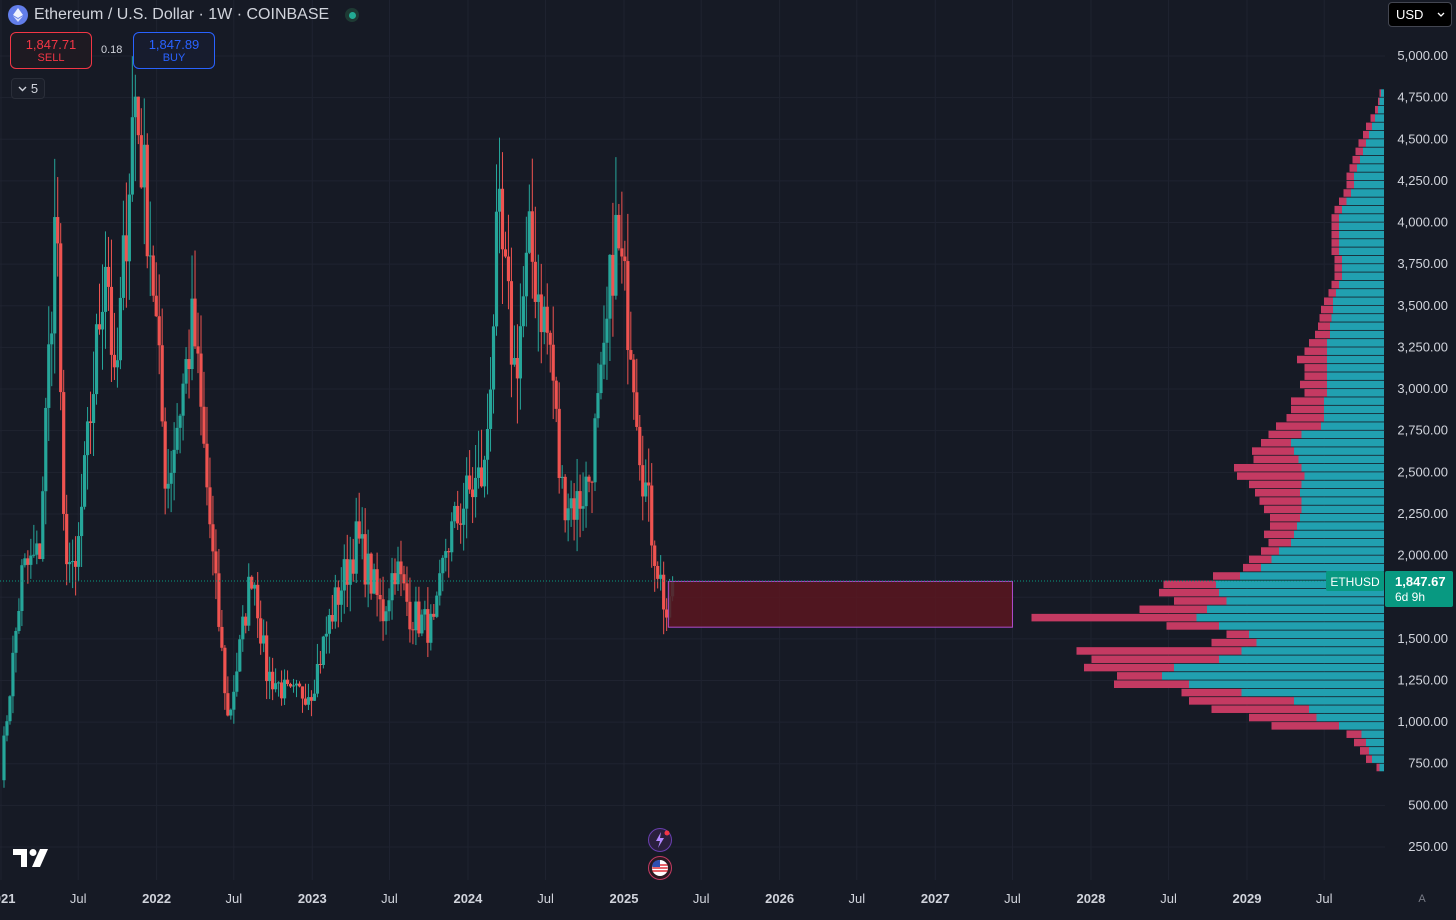 The image size is (1456, 920). What do you see at coordinates (22, 88) in the screenshot?
I see `chevron-down-icon` at bounding box center [22, 88].